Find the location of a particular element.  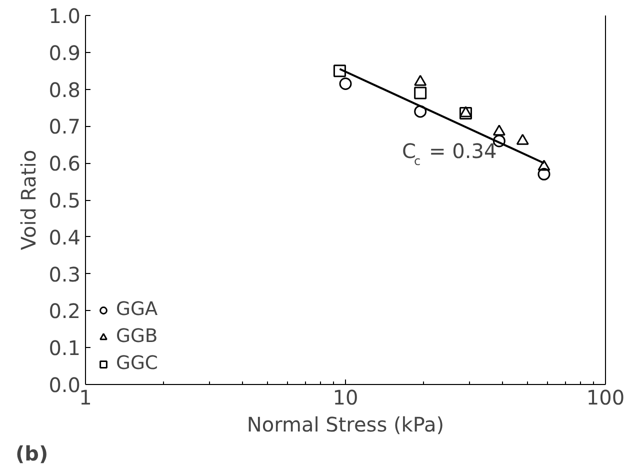

y-tick-label: 1.0 is located at coordinates (64, 16).